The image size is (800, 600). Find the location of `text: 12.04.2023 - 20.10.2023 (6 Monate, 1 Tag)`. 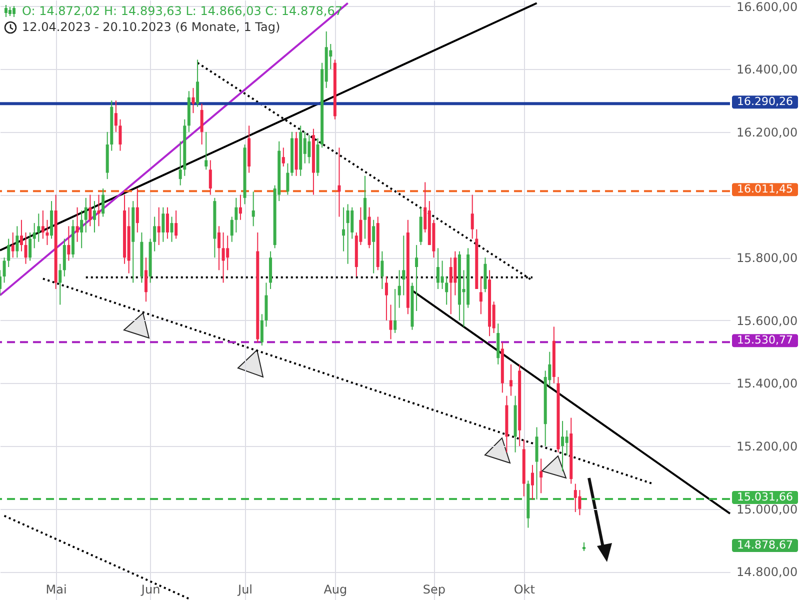

text: 12.04.2023 - 20.10.2023 (6 Monate, 1 Tag) is located at coordinates (151, 27).